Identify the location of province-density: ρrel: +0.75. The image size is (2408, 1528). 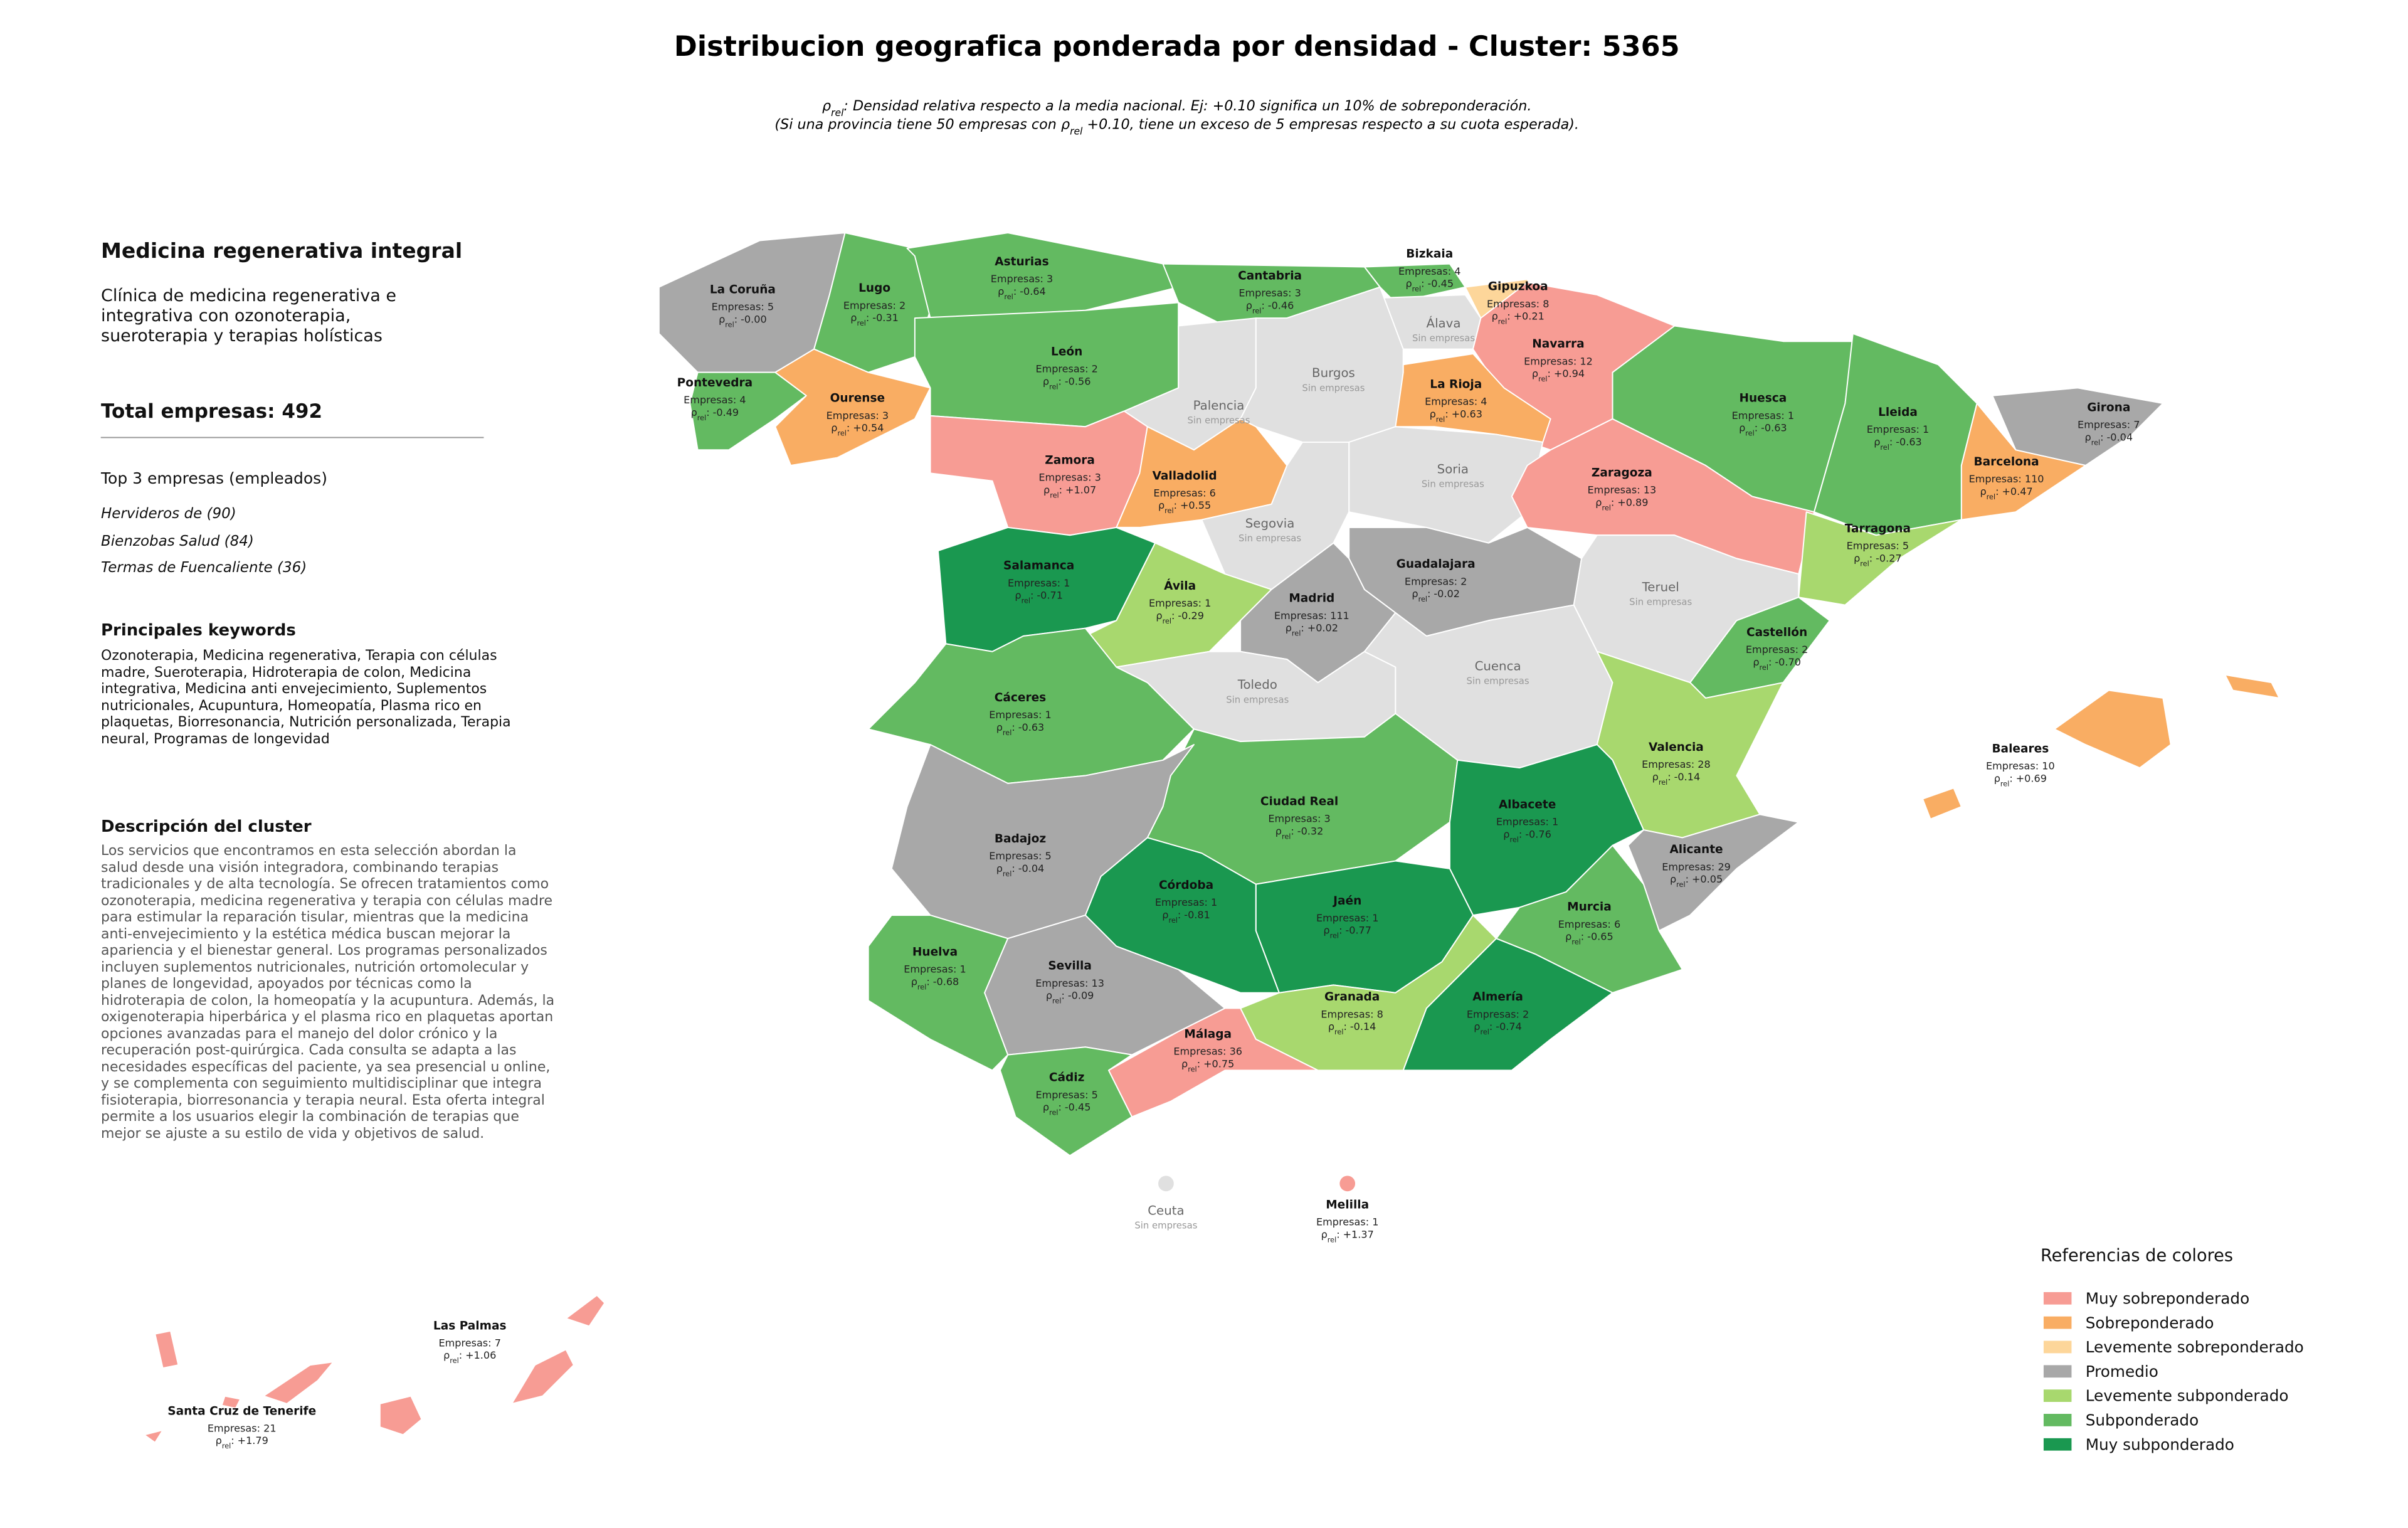
(1207, 1065).